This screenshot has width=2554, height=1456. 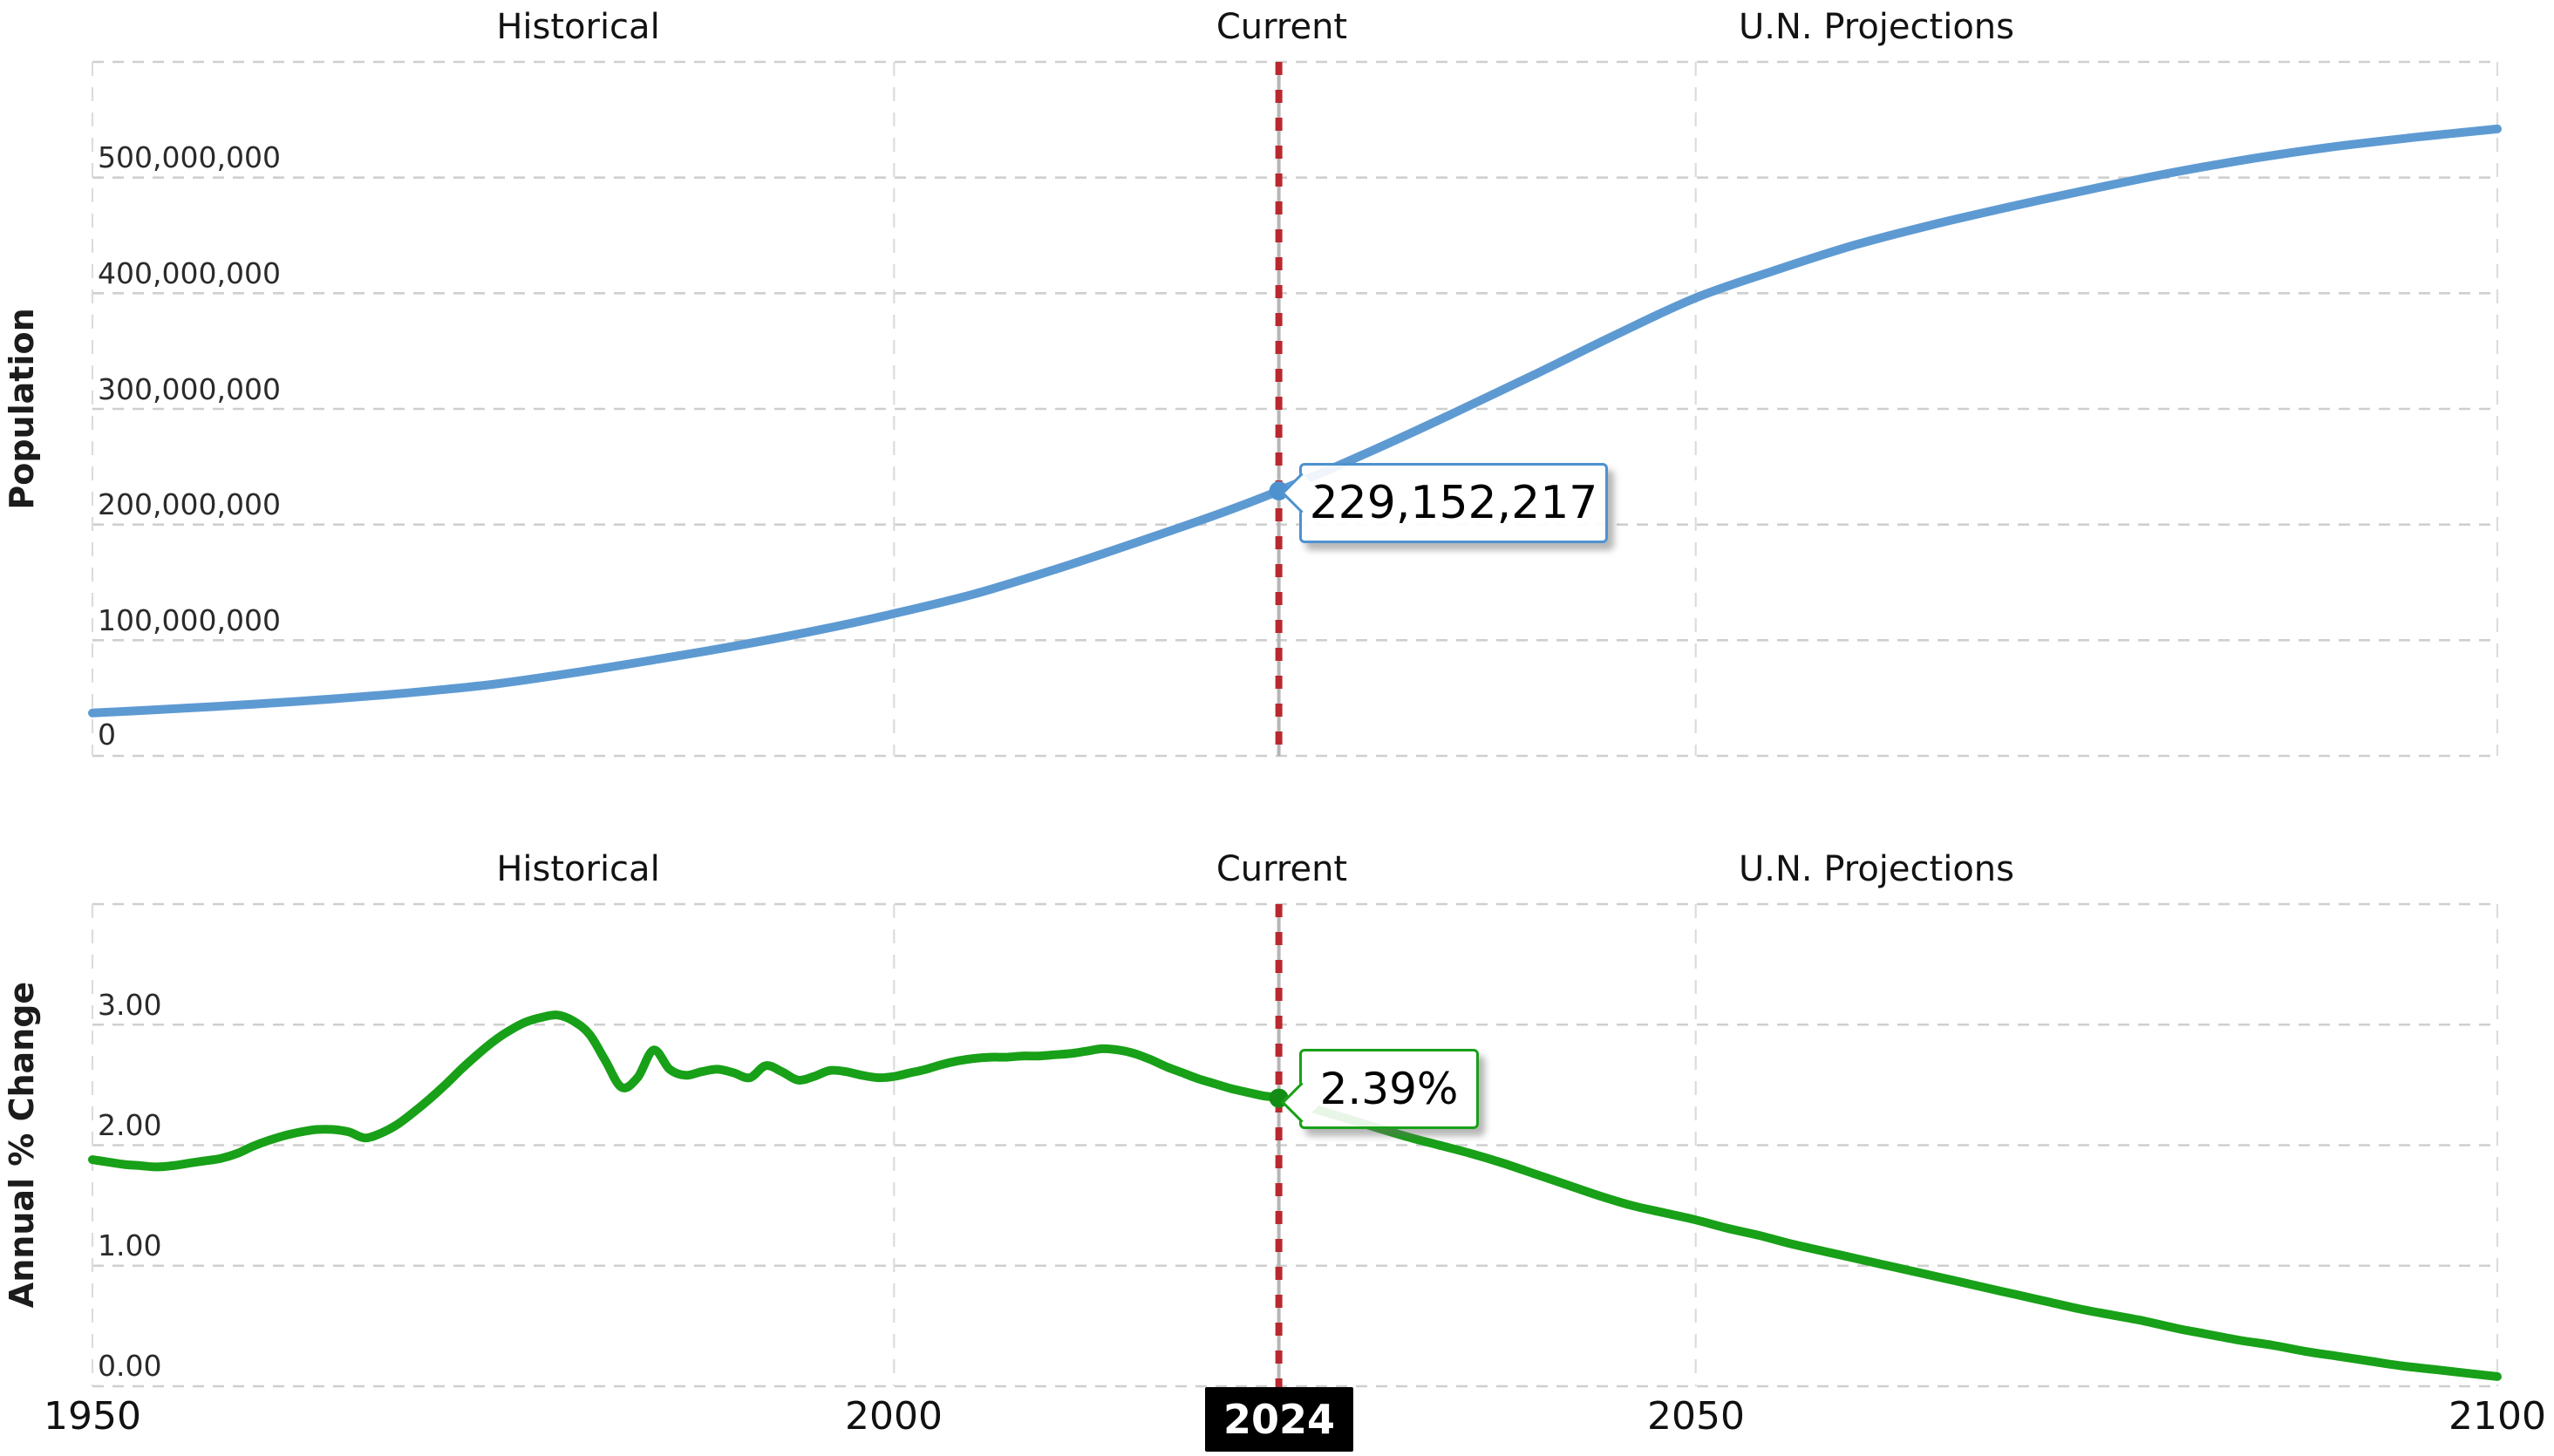 I want to click on xtick-2050: 2050, so click(x=1696, y=1416).